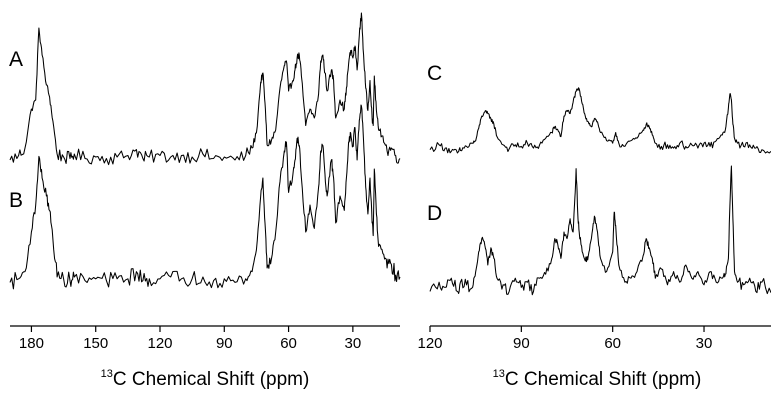 This screenshot has width=771, height=395. What do you see at coordinates (16, 59) in the screenshot?
I see `panel-label-a: A` at bounding box center [16, 59].